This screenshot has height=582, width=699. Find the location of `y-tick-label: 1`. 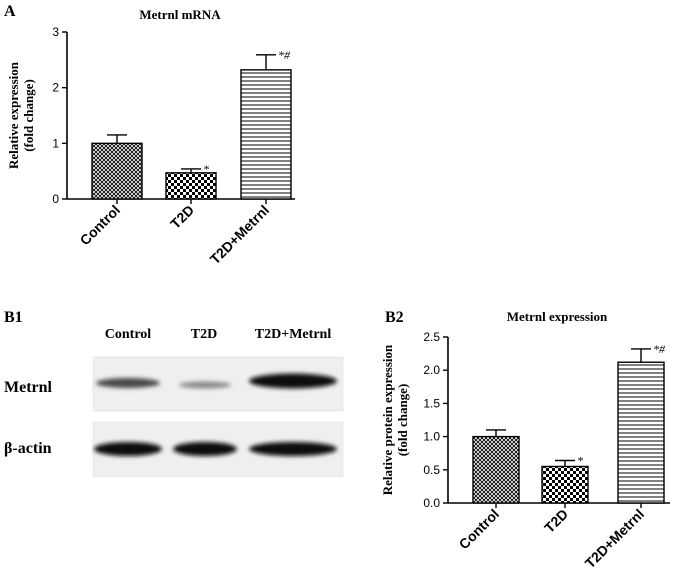

y-tick-label: 1 is located at coordinates (55, 143).